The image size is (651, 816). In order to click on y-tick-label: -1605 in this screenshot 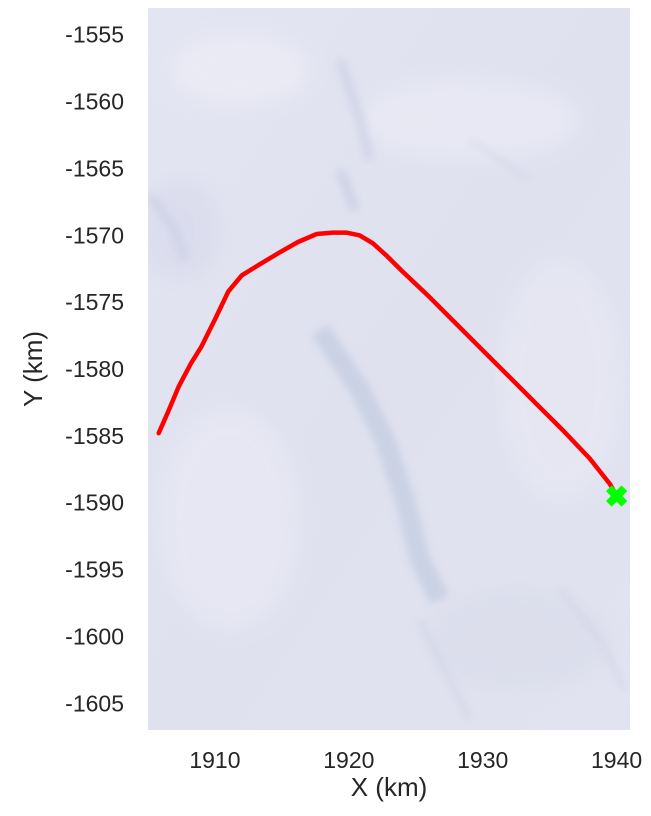, I will do `click(94, 703)`.